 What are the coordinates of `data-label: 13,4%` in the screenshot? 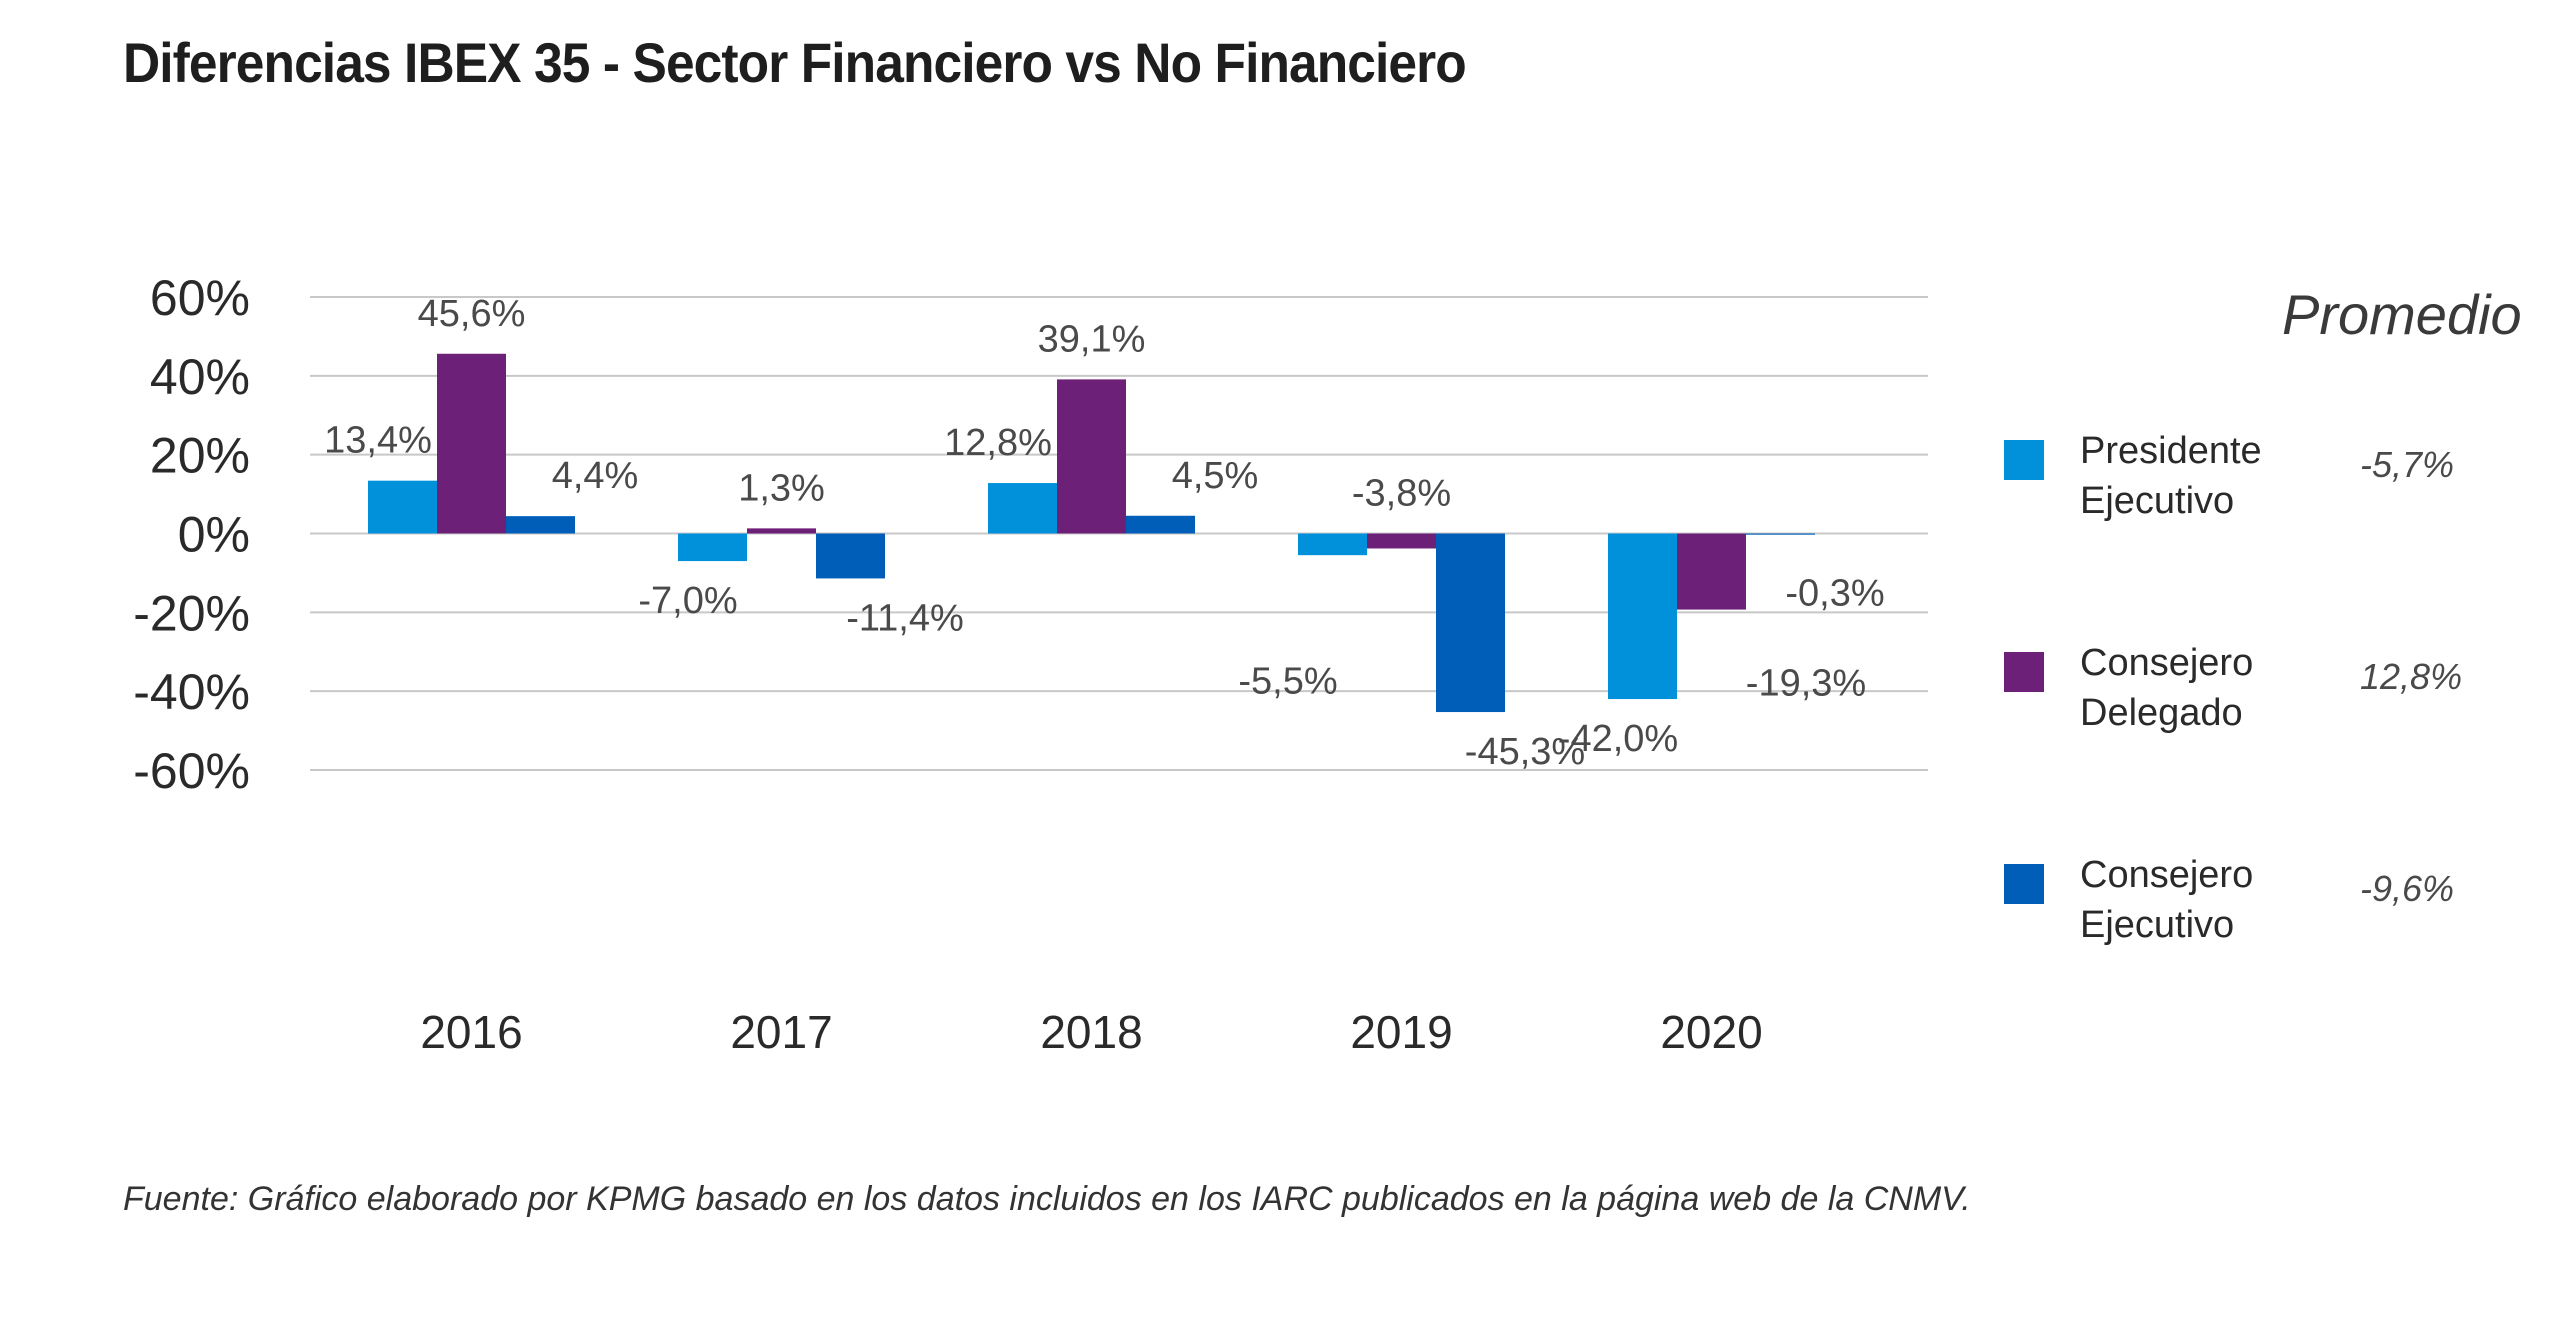 It's located at (378, 441).